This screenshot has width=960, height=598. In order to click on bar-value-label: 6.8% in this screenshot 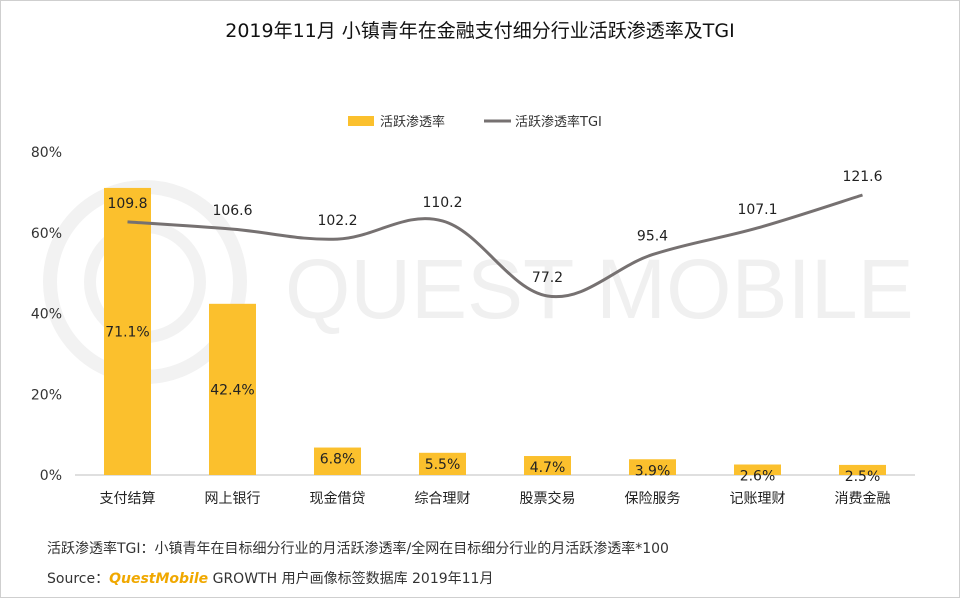, I will do `click(338, 460)`.